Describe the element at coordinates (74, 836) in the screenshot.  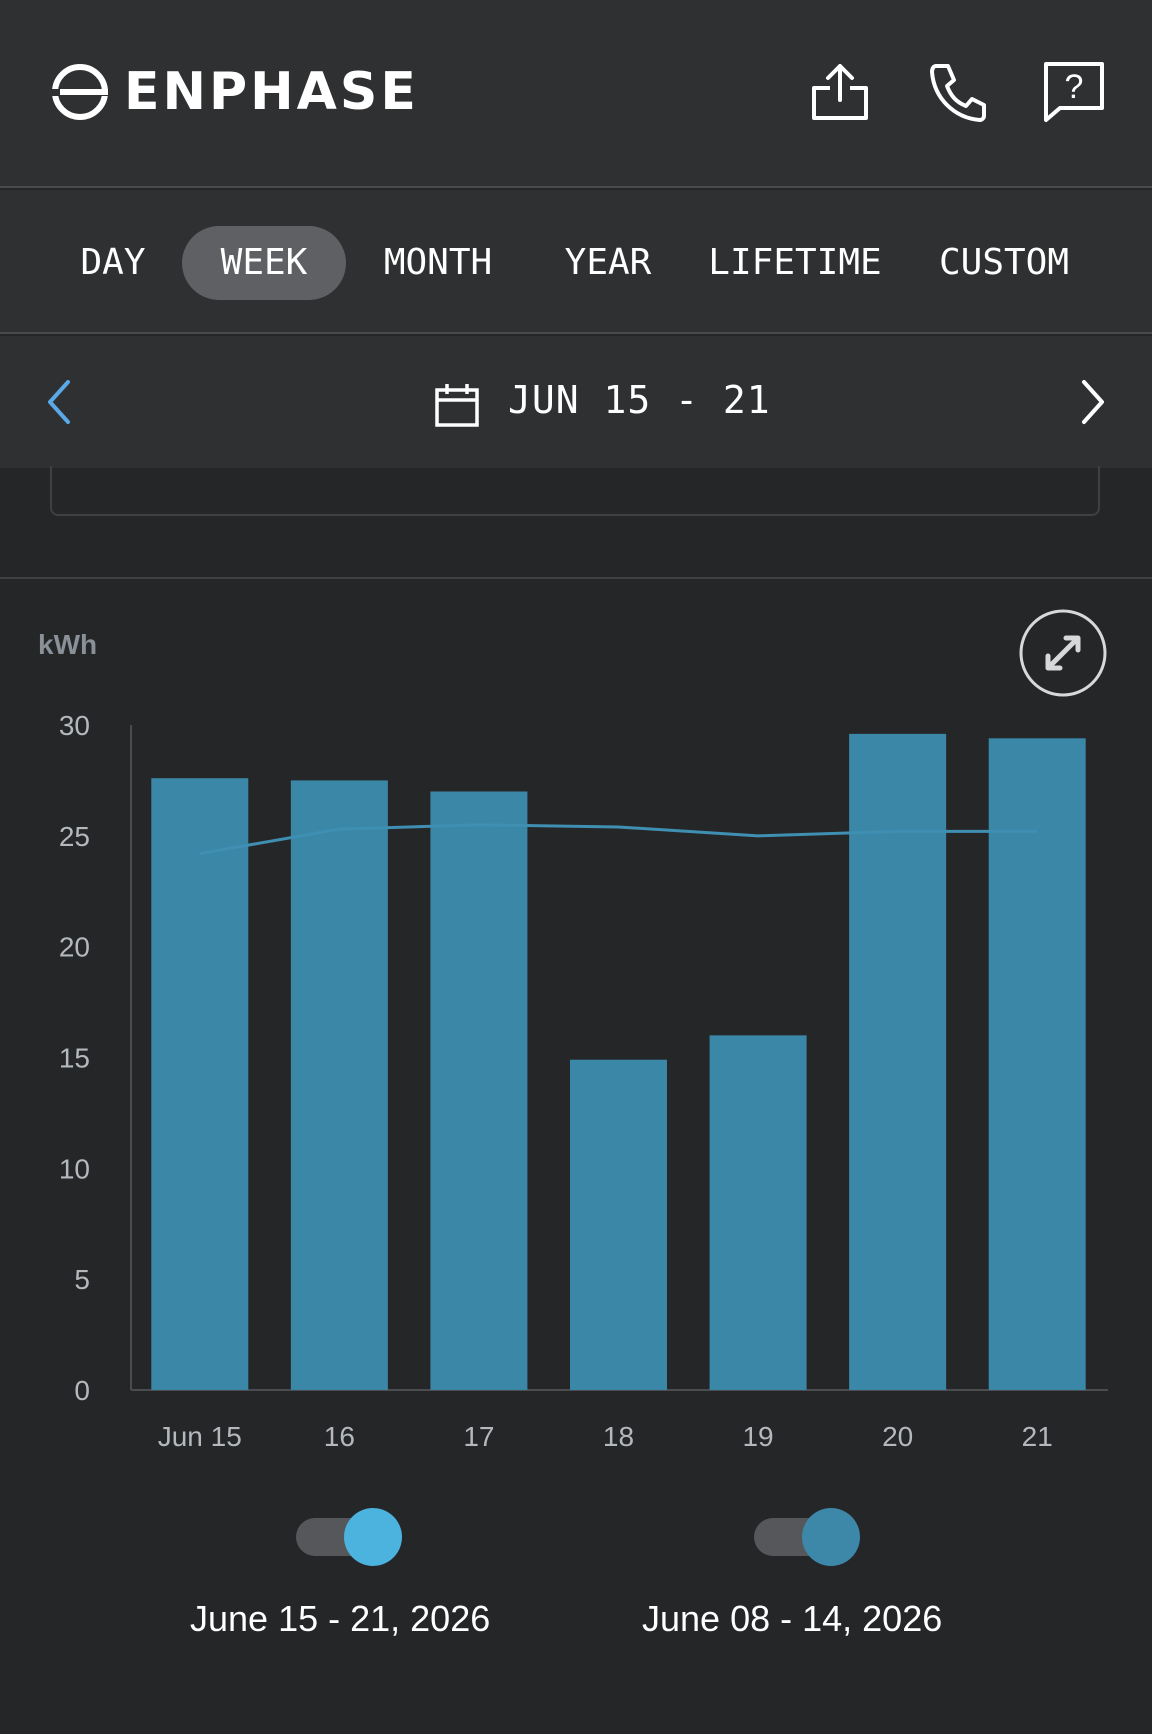
I see `y-tick-label: 25` at that location.